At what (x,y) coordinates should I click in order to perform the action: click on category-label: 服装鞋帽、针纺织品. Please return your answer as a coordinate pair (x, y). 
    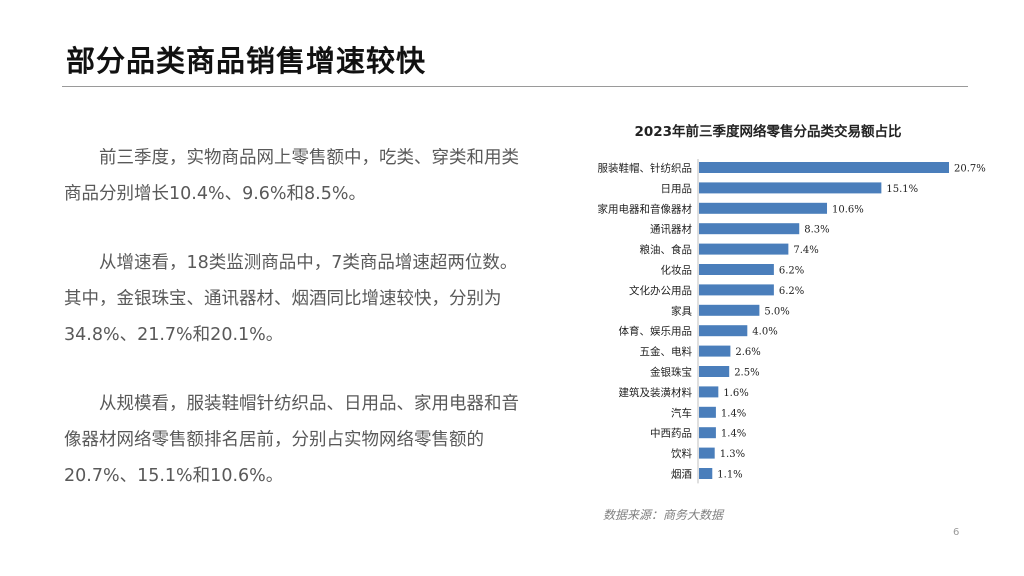
    Looking at the image, I should click on (645, 168).